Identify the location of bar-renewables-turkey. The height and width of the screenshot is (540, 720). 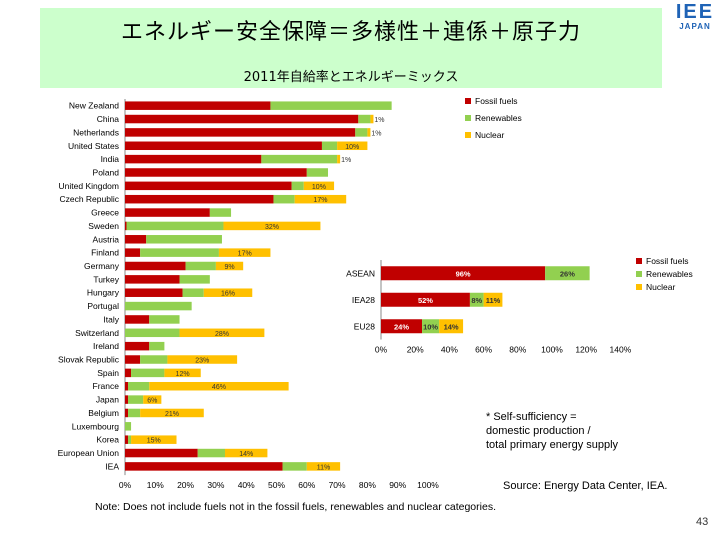
(194, 279).